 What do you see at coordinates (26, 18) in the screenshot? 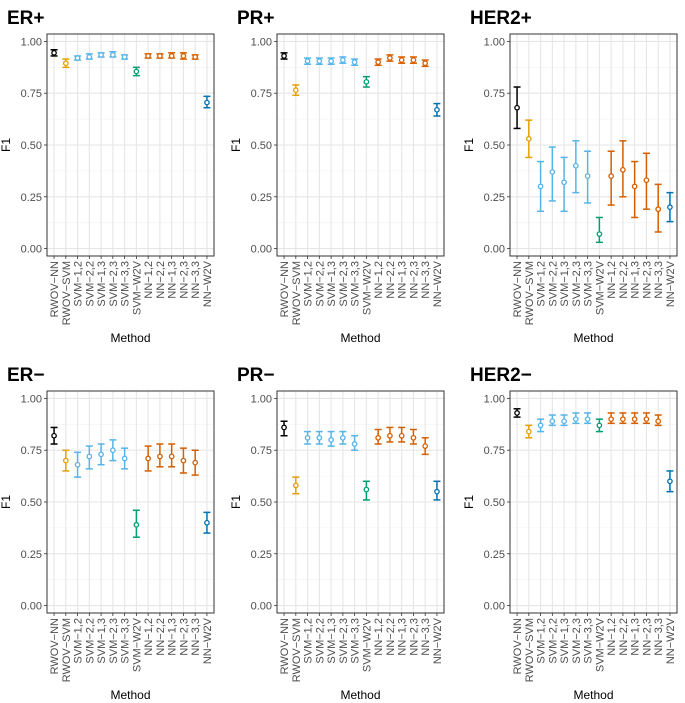
I see `panel-title: ER+` at bounding box center [26, 18].